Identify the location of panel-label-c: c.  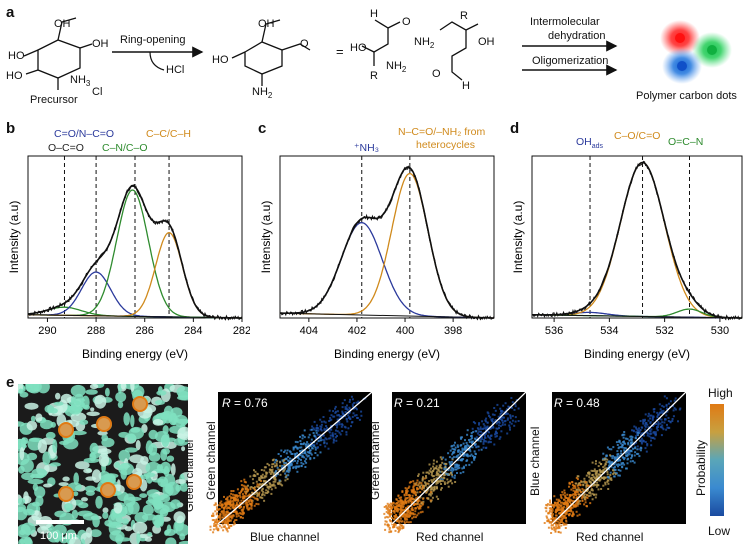
(262, 128).